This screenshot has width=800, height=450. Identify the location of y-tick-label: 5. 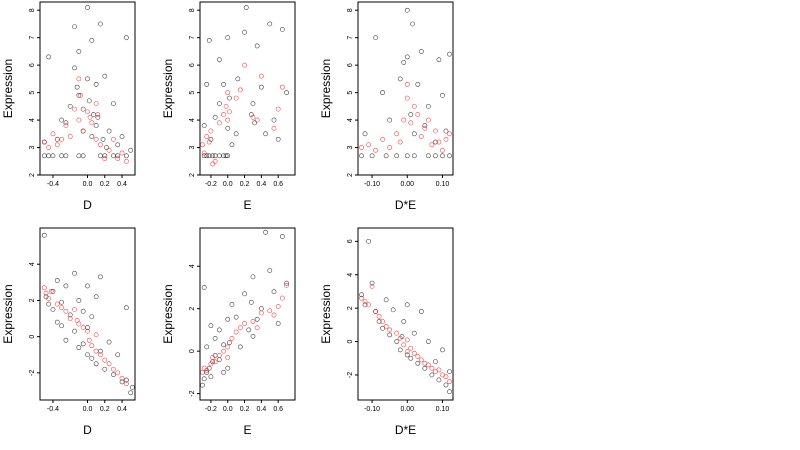
(32, 93).